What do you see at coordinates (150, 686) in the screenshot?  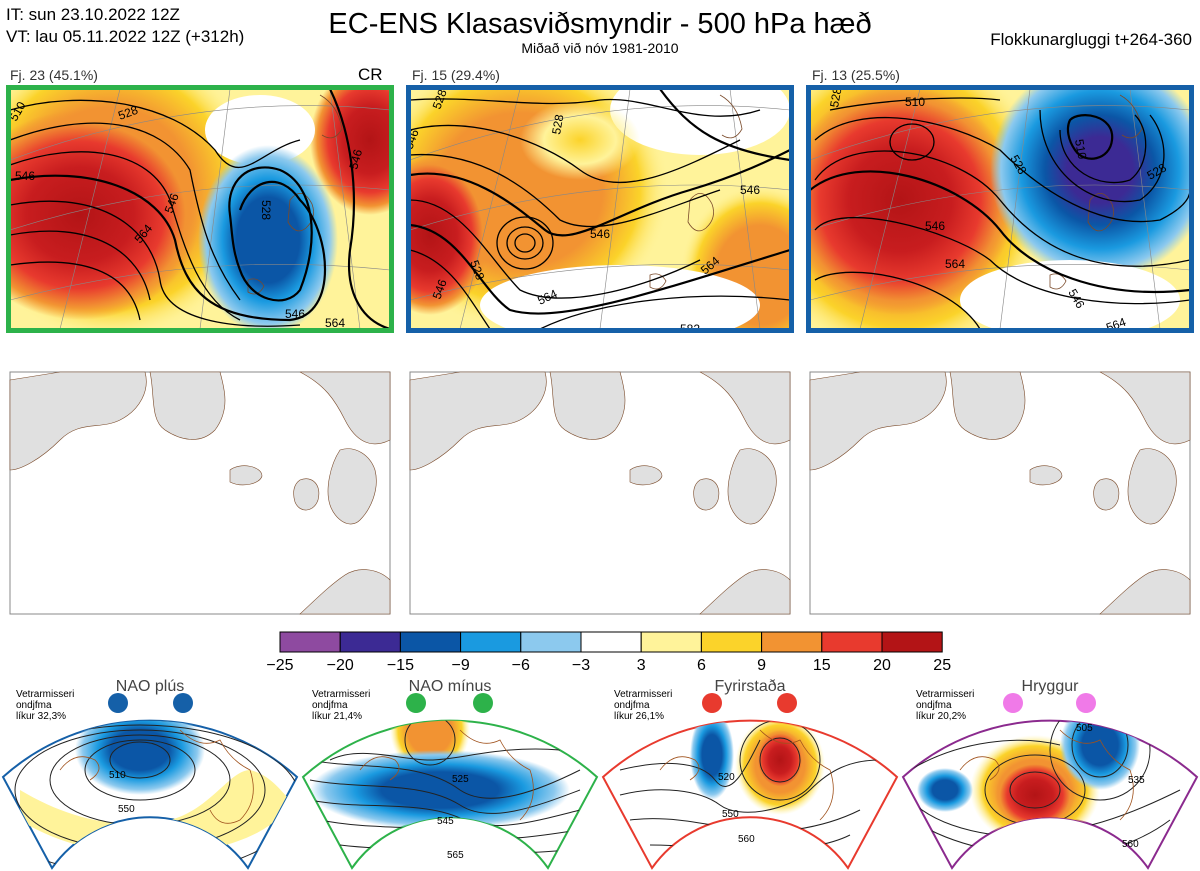 I see `regime-1-title: NAO plús` at bounding box center [150, 686].